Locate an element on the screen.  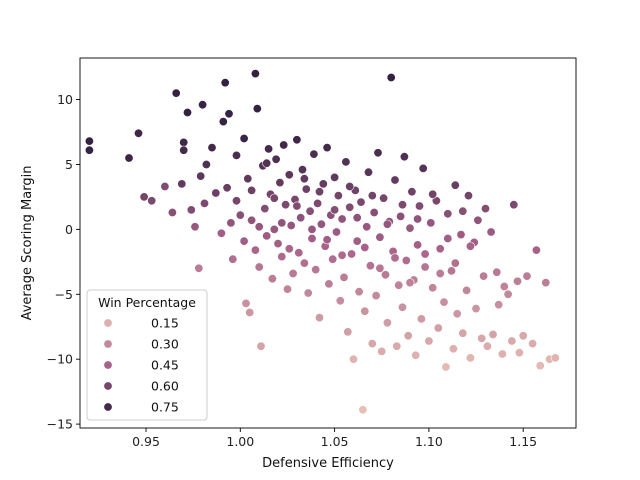
x-tick-label: 1.00 is located at coordinates (240, 441).